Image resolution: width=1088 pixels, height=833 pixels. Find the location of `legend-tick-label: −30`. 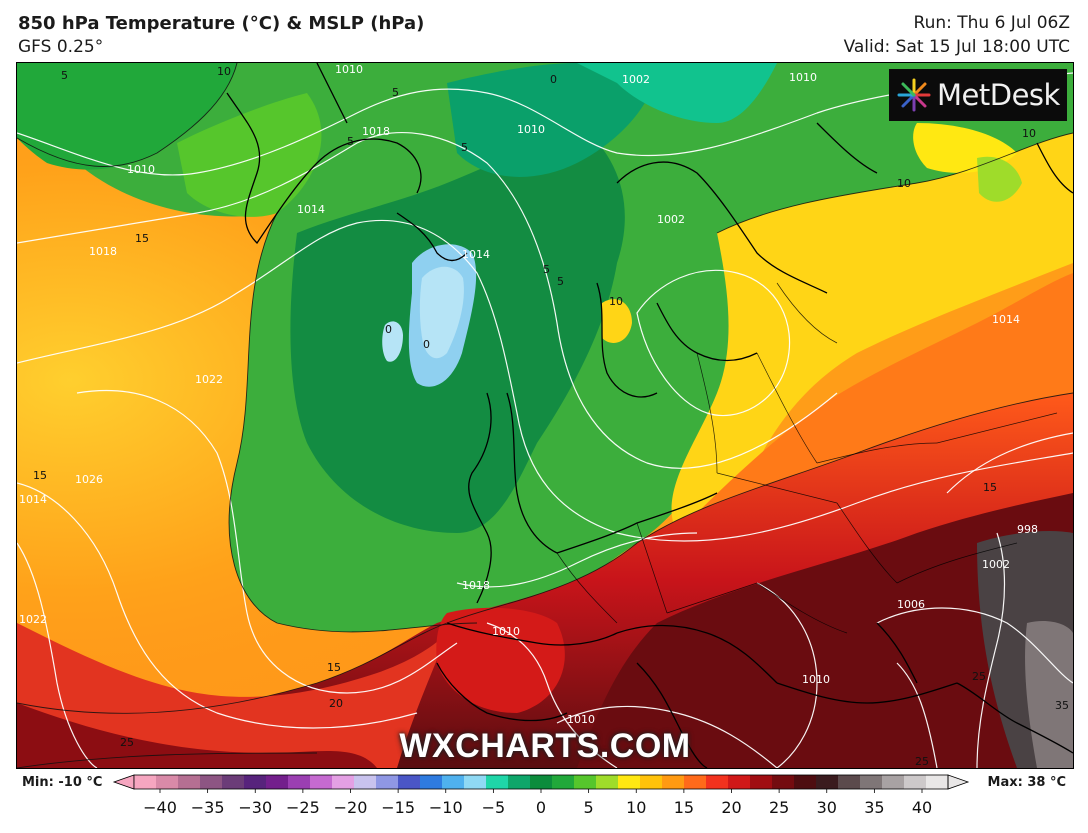

legend-tick-label: −30 is located at coordinates (255, 807).